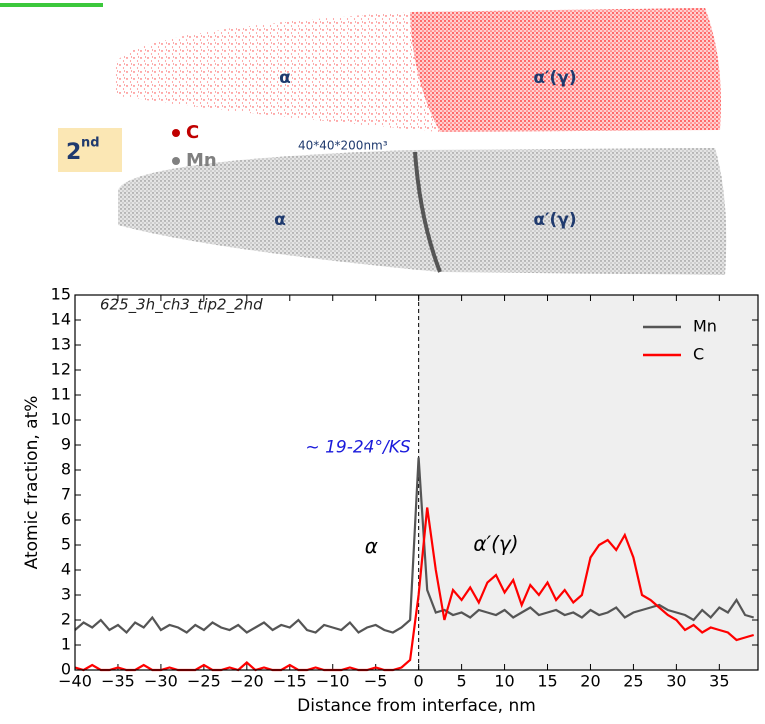 The height and width of the screenshot is (724, 765). I want to click on map-legend-label: Mn, so click(201, 160).